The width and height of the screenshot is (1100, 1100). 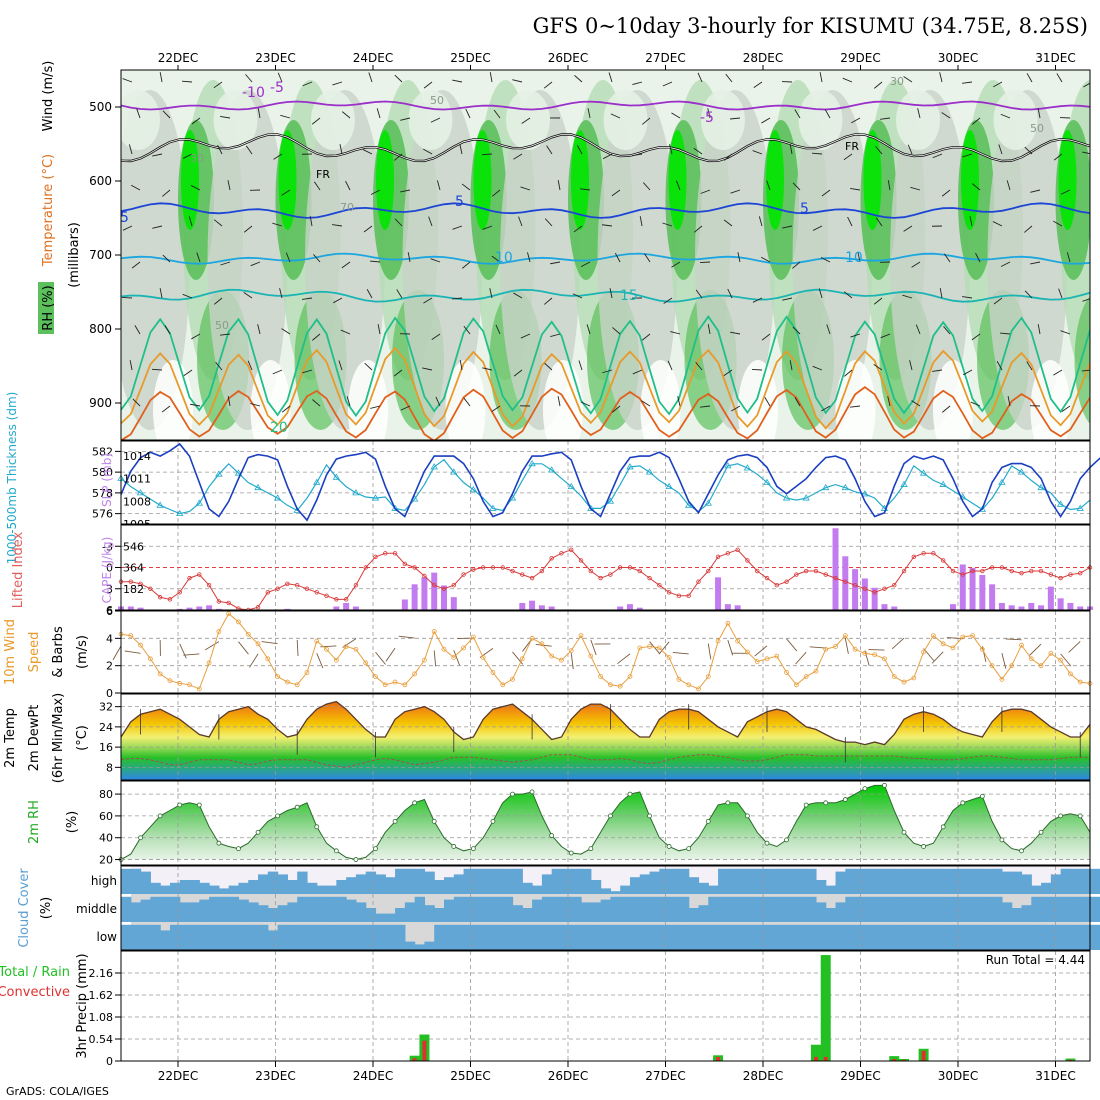 What do you see at coordinates (100, 107) in the screenshot?
I see `y-tick-label: 500` at bounding box center [100, 107].